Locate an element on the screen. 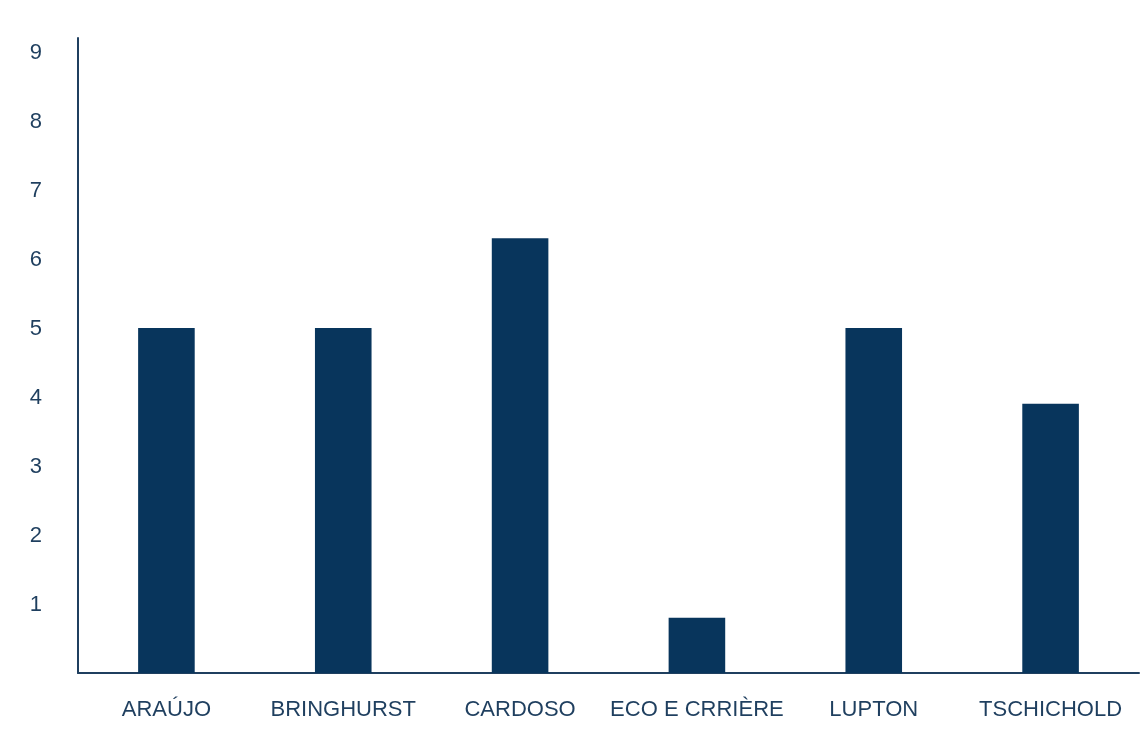  y-tick-label: 3 is located at coordinates (35, 466).